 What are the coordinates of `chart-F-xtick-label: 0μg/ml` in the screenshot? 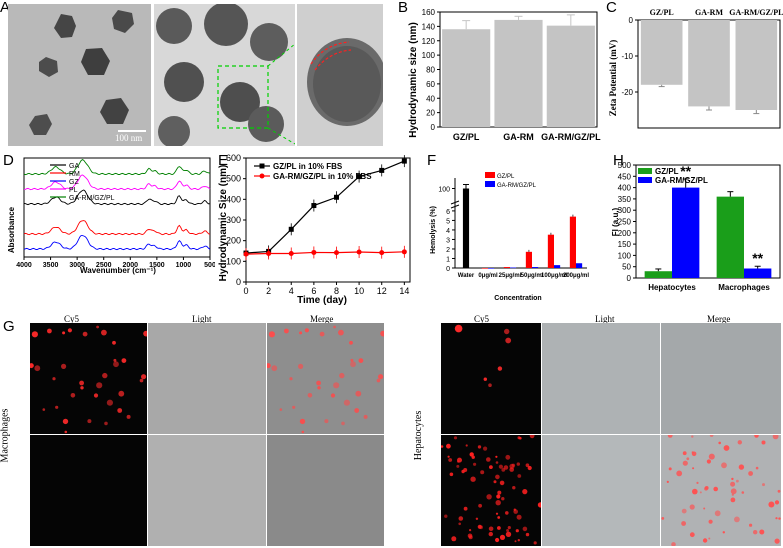 It's located at (488, 276).